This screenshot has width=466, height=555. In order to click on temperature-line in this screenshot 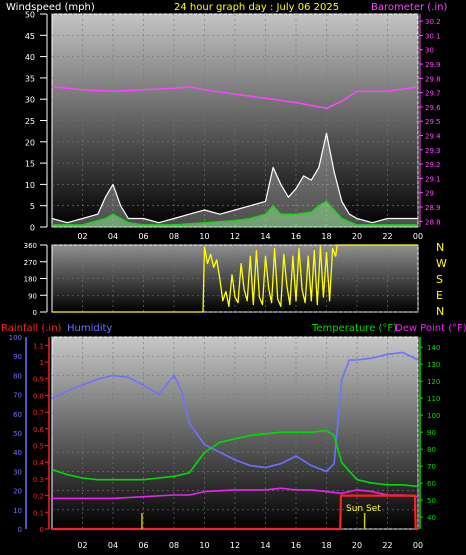, I will do `click(235, 458)`.